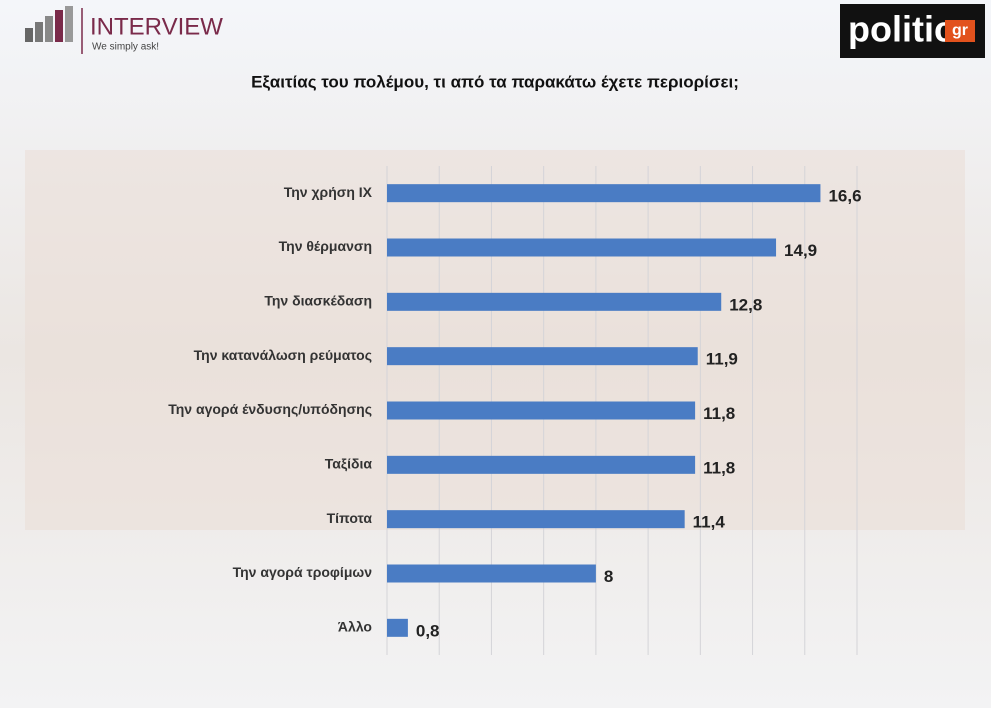 The image size is (991, 708). What do you see at coordinates (325, 246) in the screenshot?
I see `y-tick-label: Την θέρμανση` at bounding box center [325, 246].